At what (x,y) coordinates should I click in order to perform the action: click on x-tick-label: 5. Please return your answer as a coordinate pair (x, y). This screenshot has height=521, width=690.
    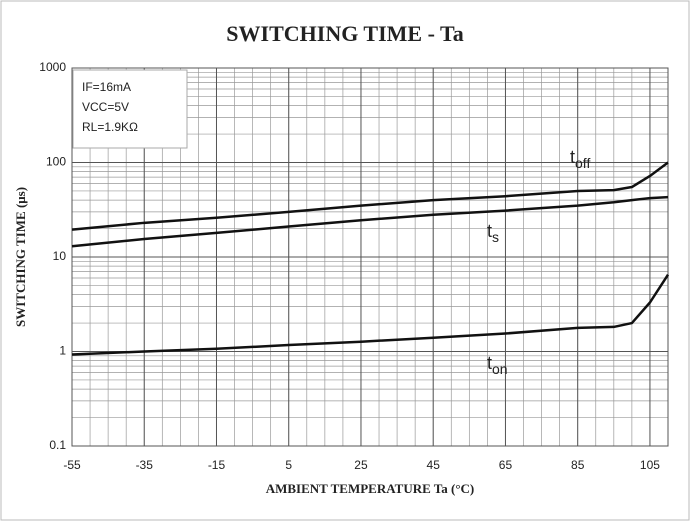
    Looking at the image, I should click on (288, 465).